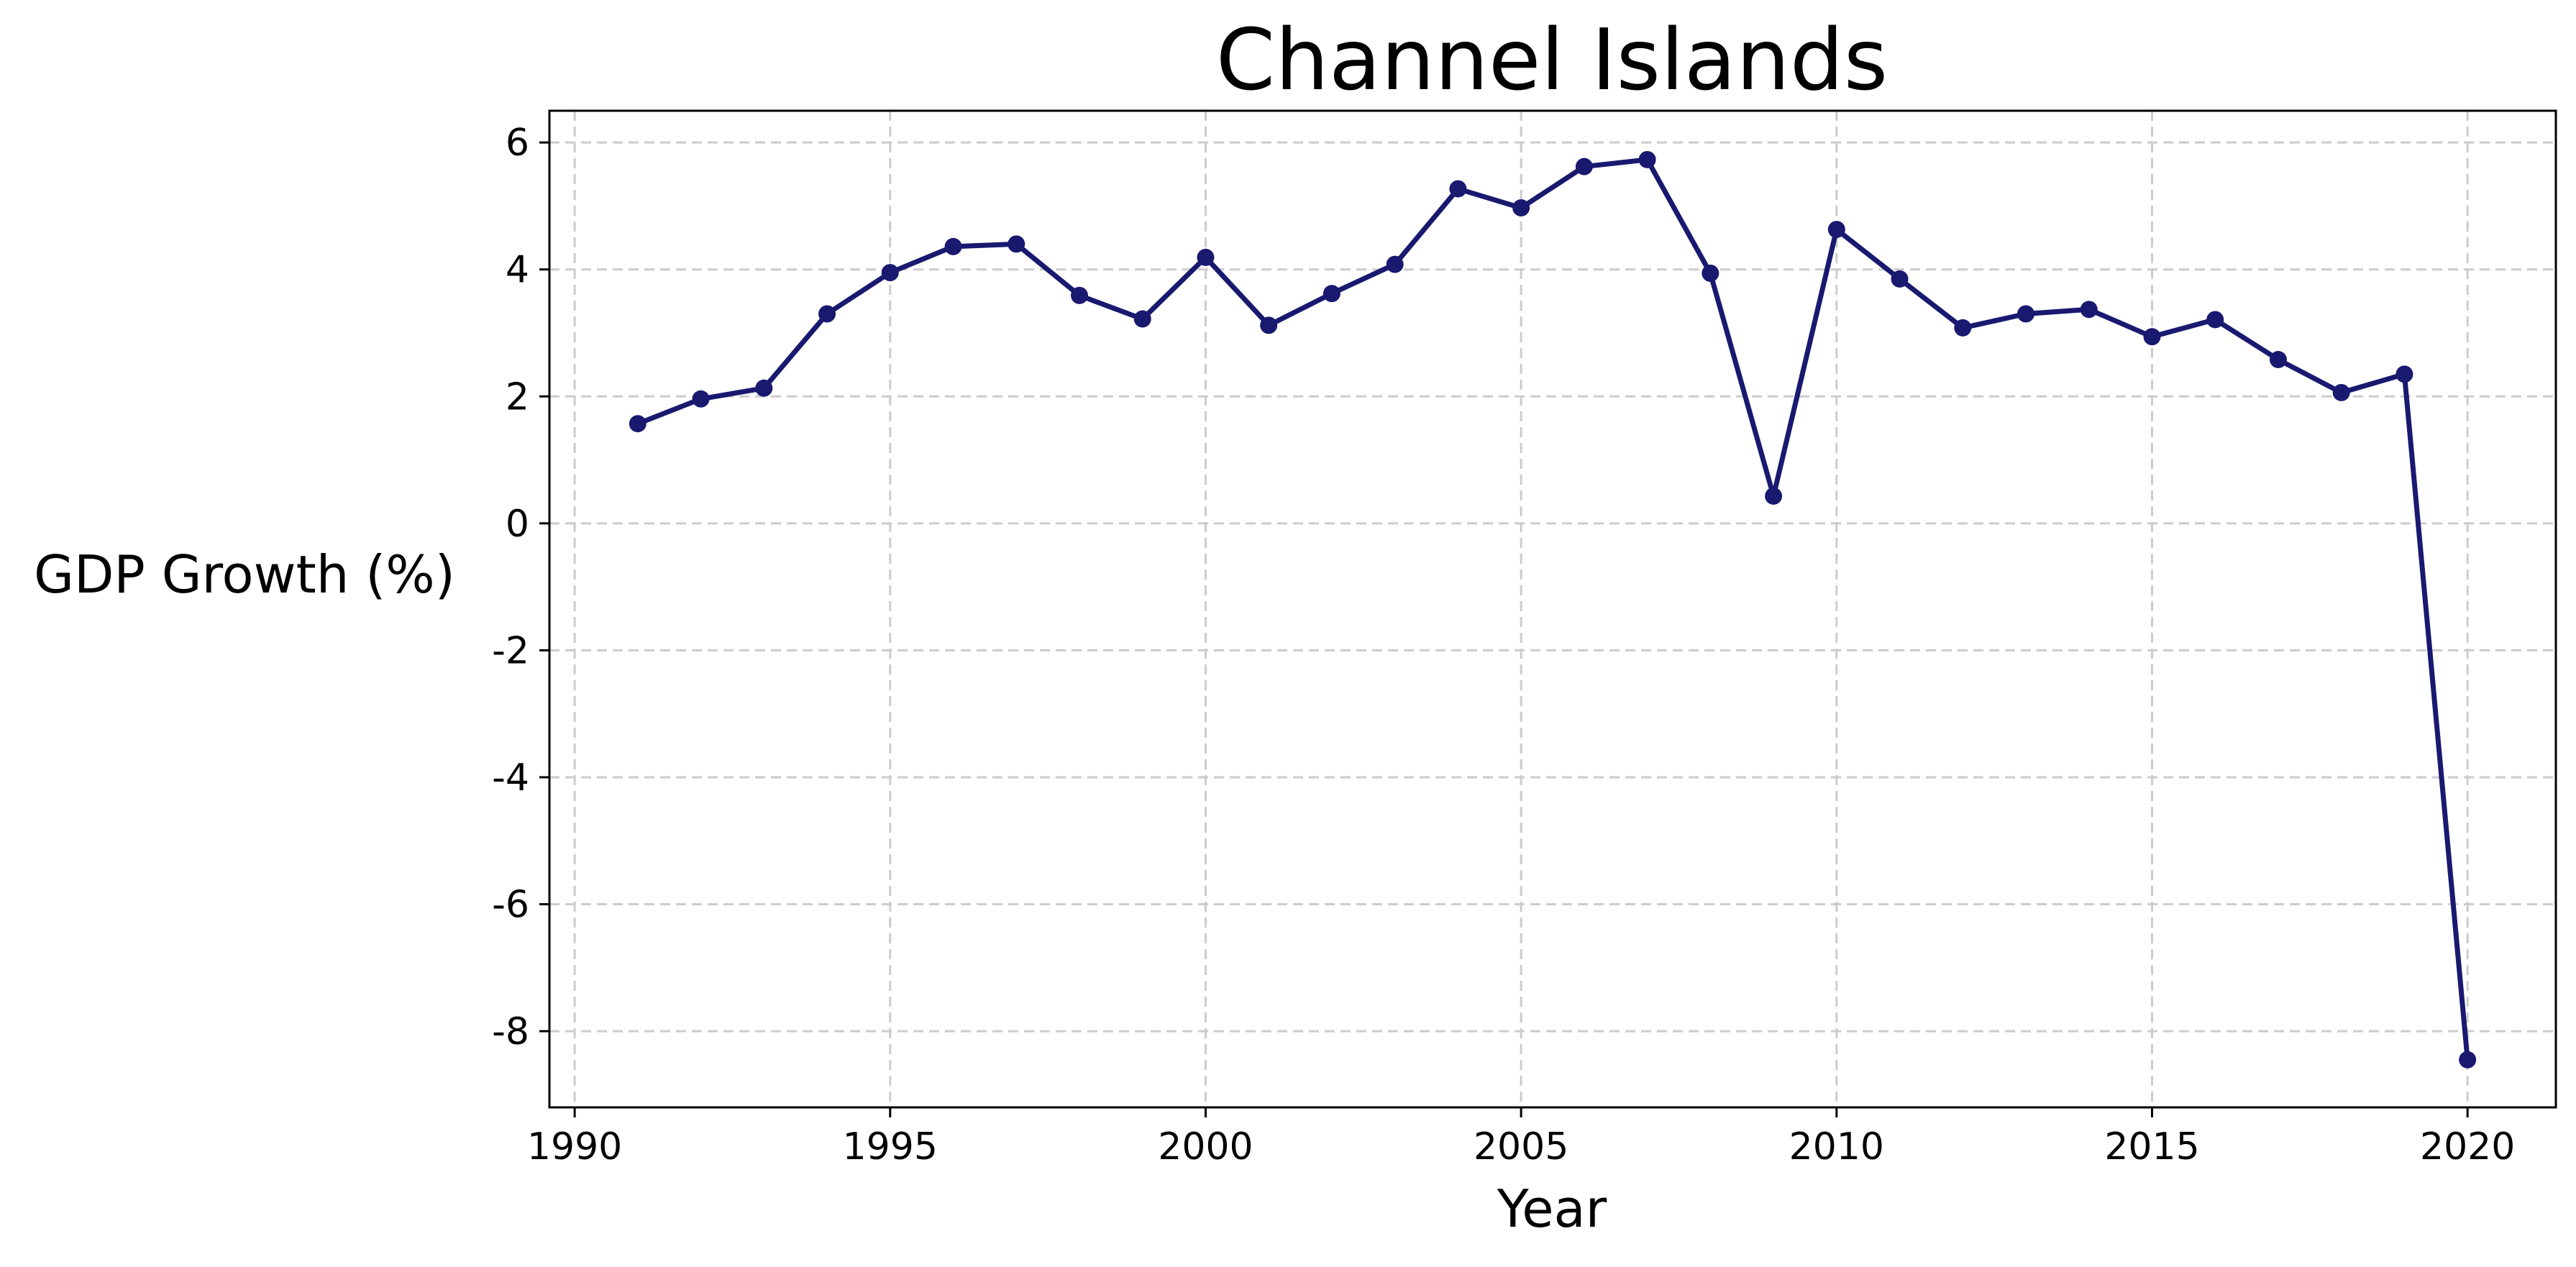 The width and height of the screenshot is (2576, 1267). Describe the element at coordinates (2467, 1146) in the screenshot. I see `x-tick-label: 2020` at that location.